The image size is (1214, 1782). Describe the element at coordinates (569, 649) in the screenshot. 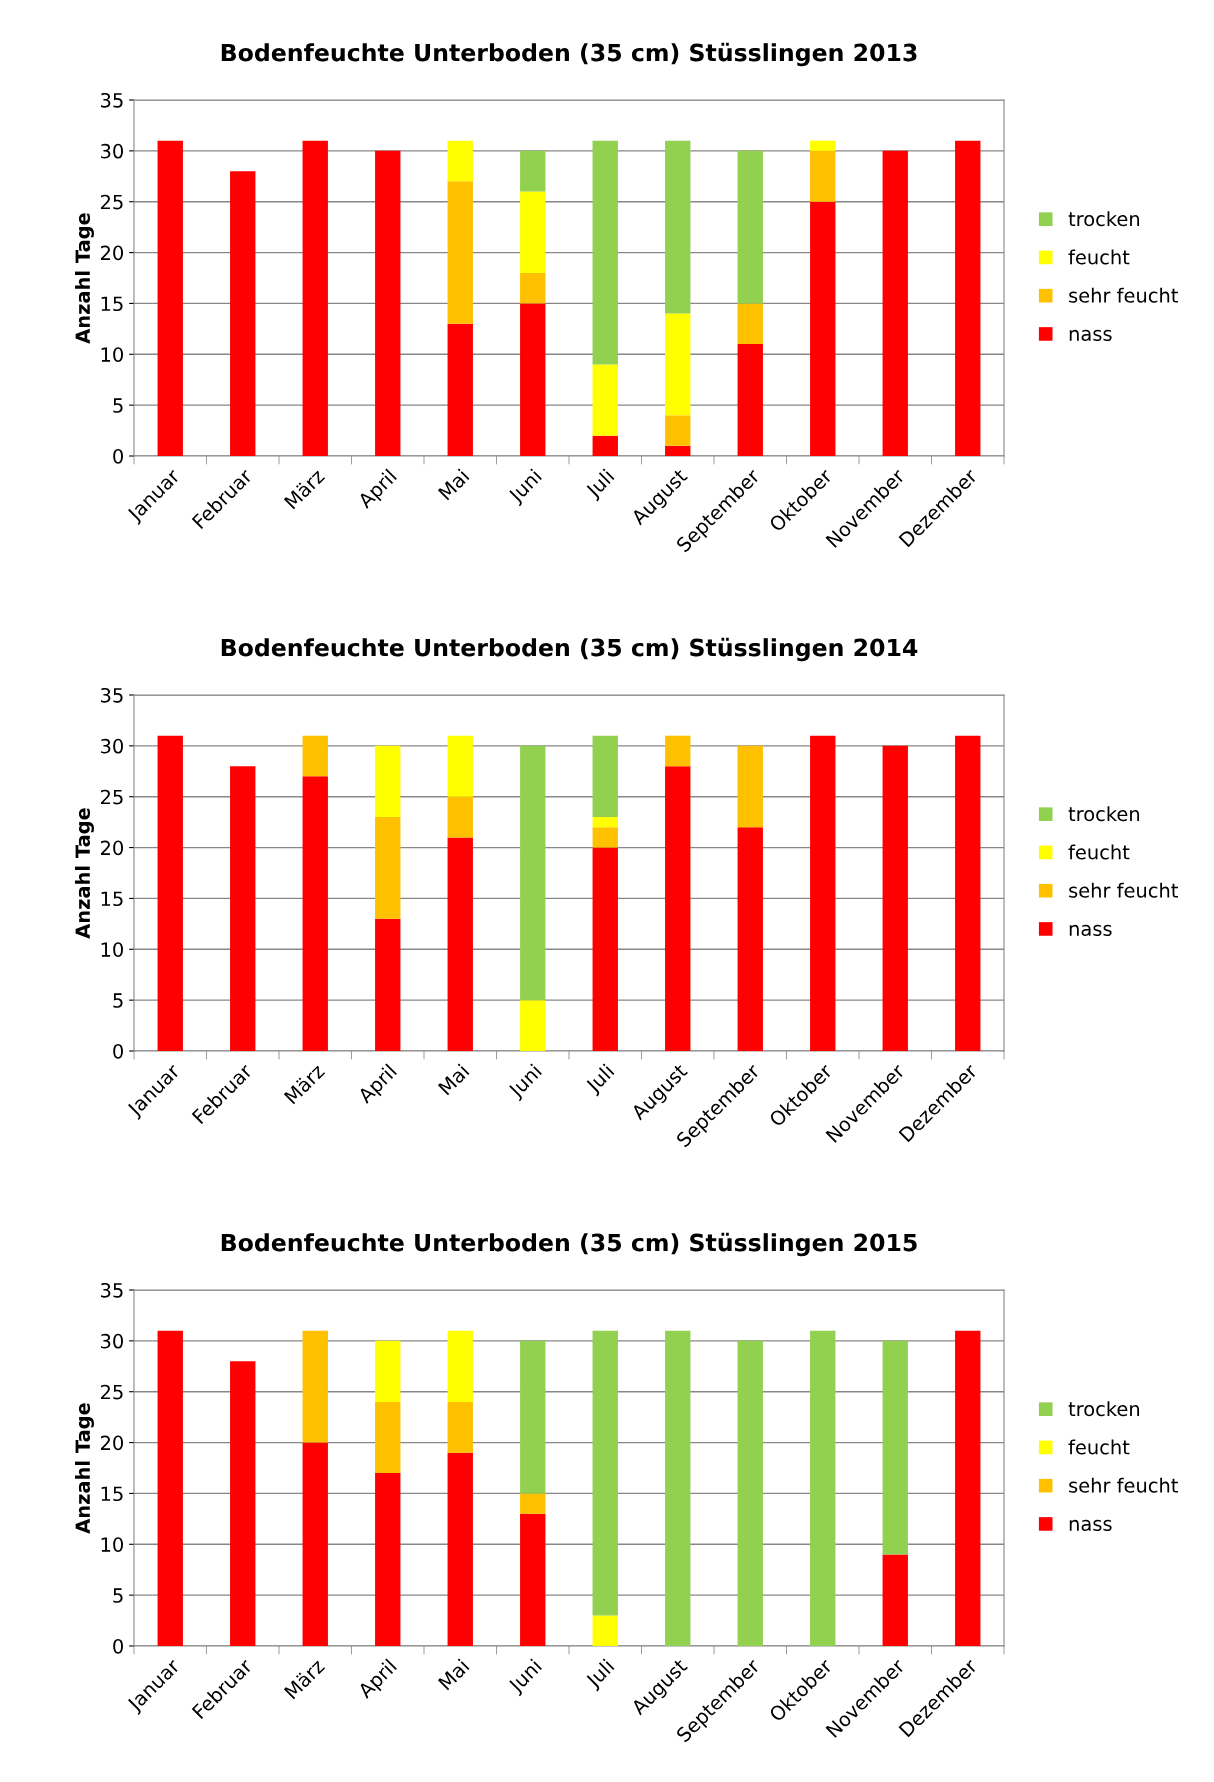

I see `chart-title: Bodenfeuchte Unterboden (35 cm) Stüsslingen 2014` at that location.